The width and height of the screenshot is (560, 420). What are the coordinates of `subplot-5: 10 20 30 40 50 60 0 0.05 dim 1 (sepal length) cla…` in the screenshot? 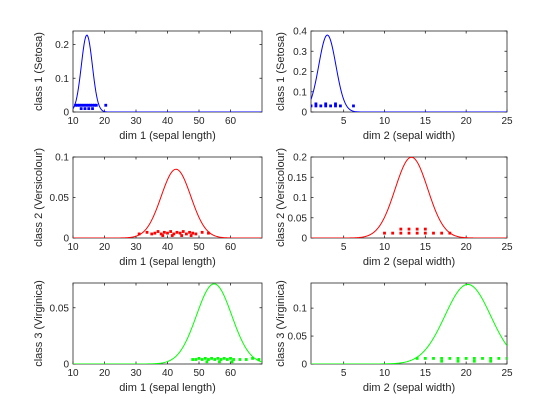 It's located at (148, 337).